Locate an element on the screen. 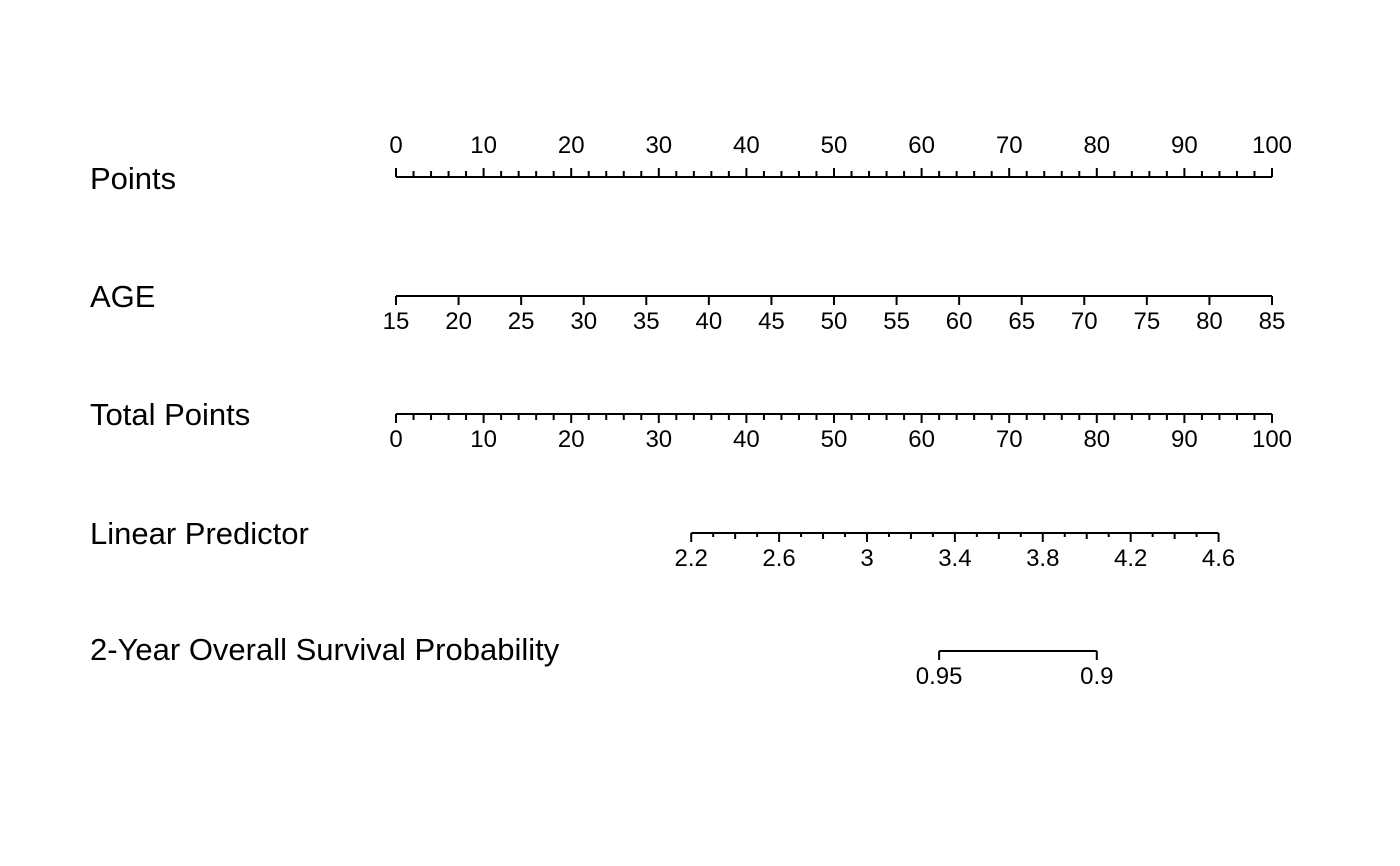 The image size is (1400, 866). tick-label: 3 is located at coordinates (866, 558).